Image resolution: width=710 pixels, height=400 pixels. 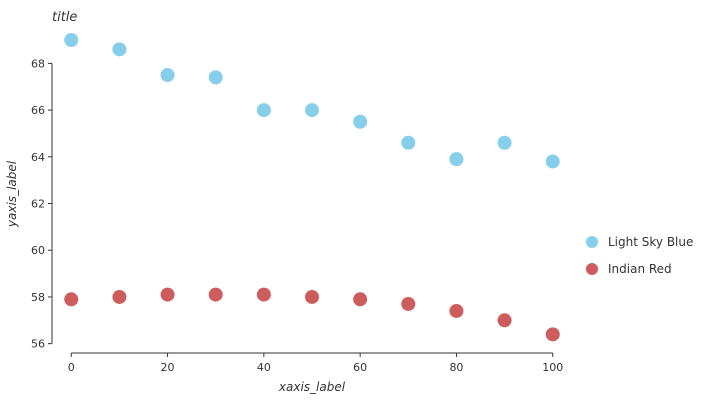 I want to click on x-tick-label: 100, so click(x=552, y=367).